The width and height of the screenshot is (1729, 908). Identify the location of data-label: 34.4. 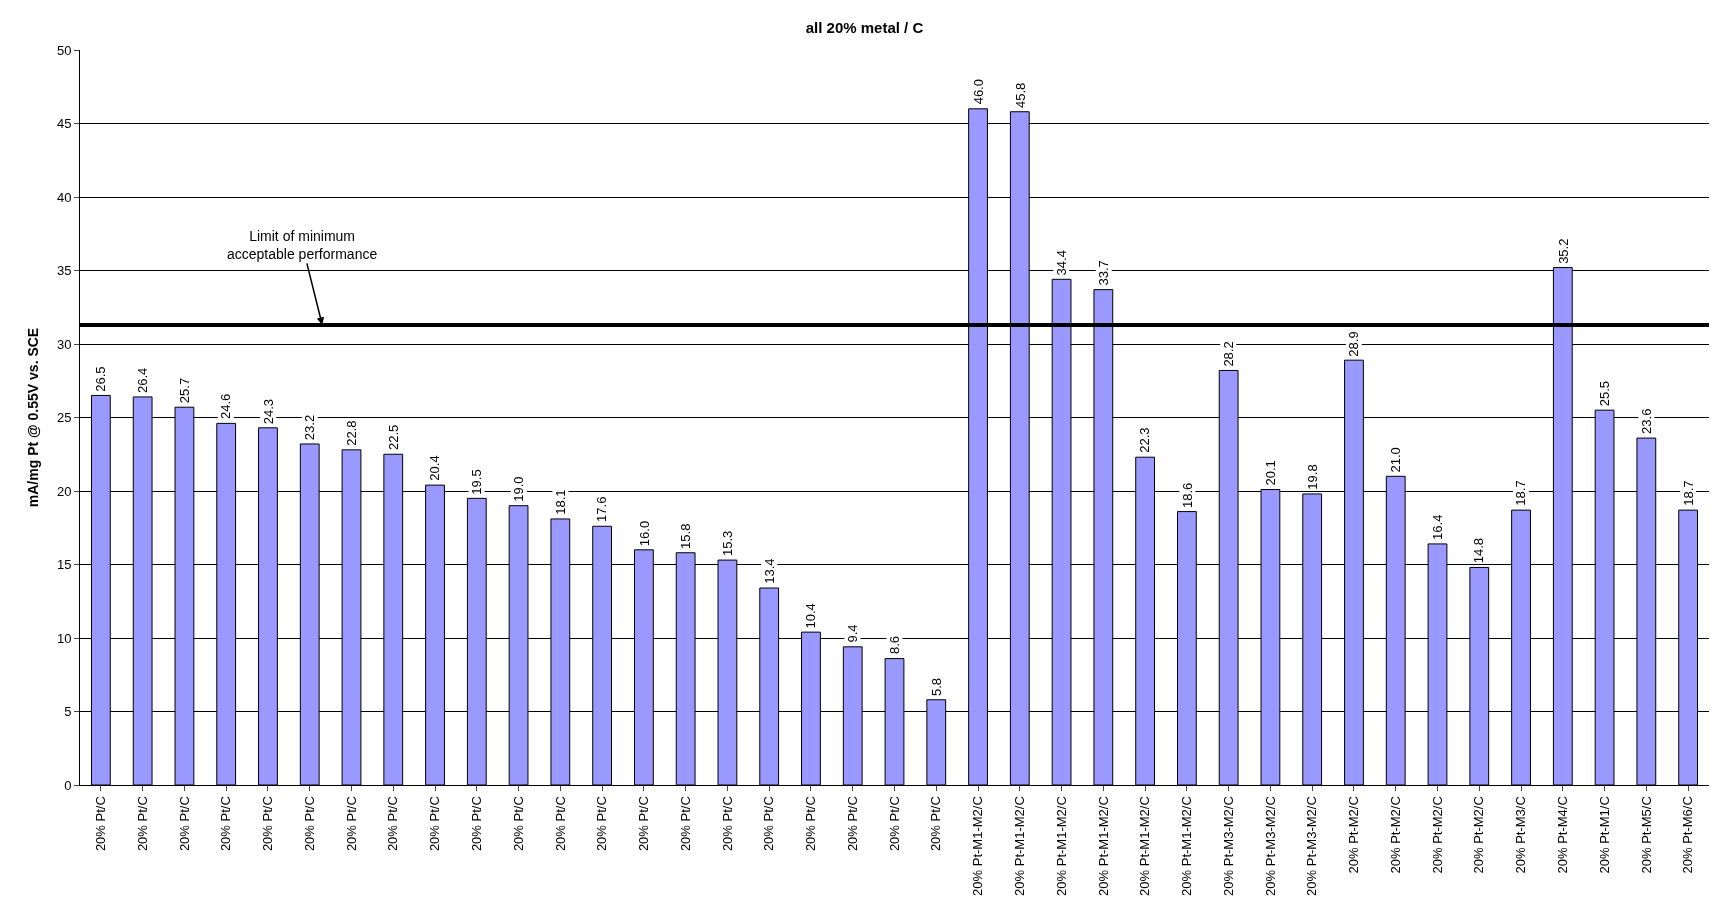
(1061, 263).